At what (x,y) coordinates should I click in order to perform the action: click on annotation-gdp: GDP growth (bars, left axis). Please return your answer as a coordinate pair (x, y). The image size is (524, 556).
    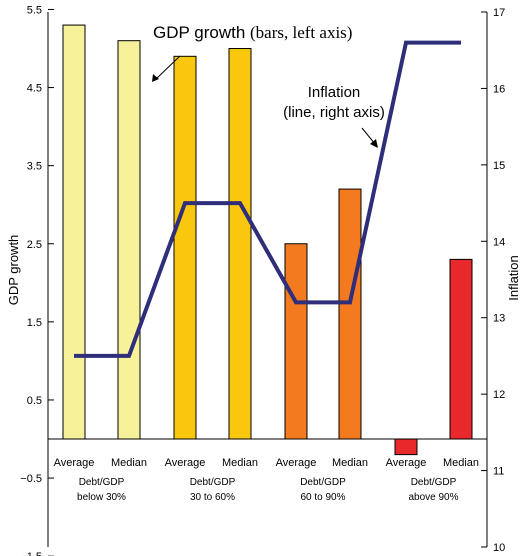
    Looking at the image, I should click on (252, 52).